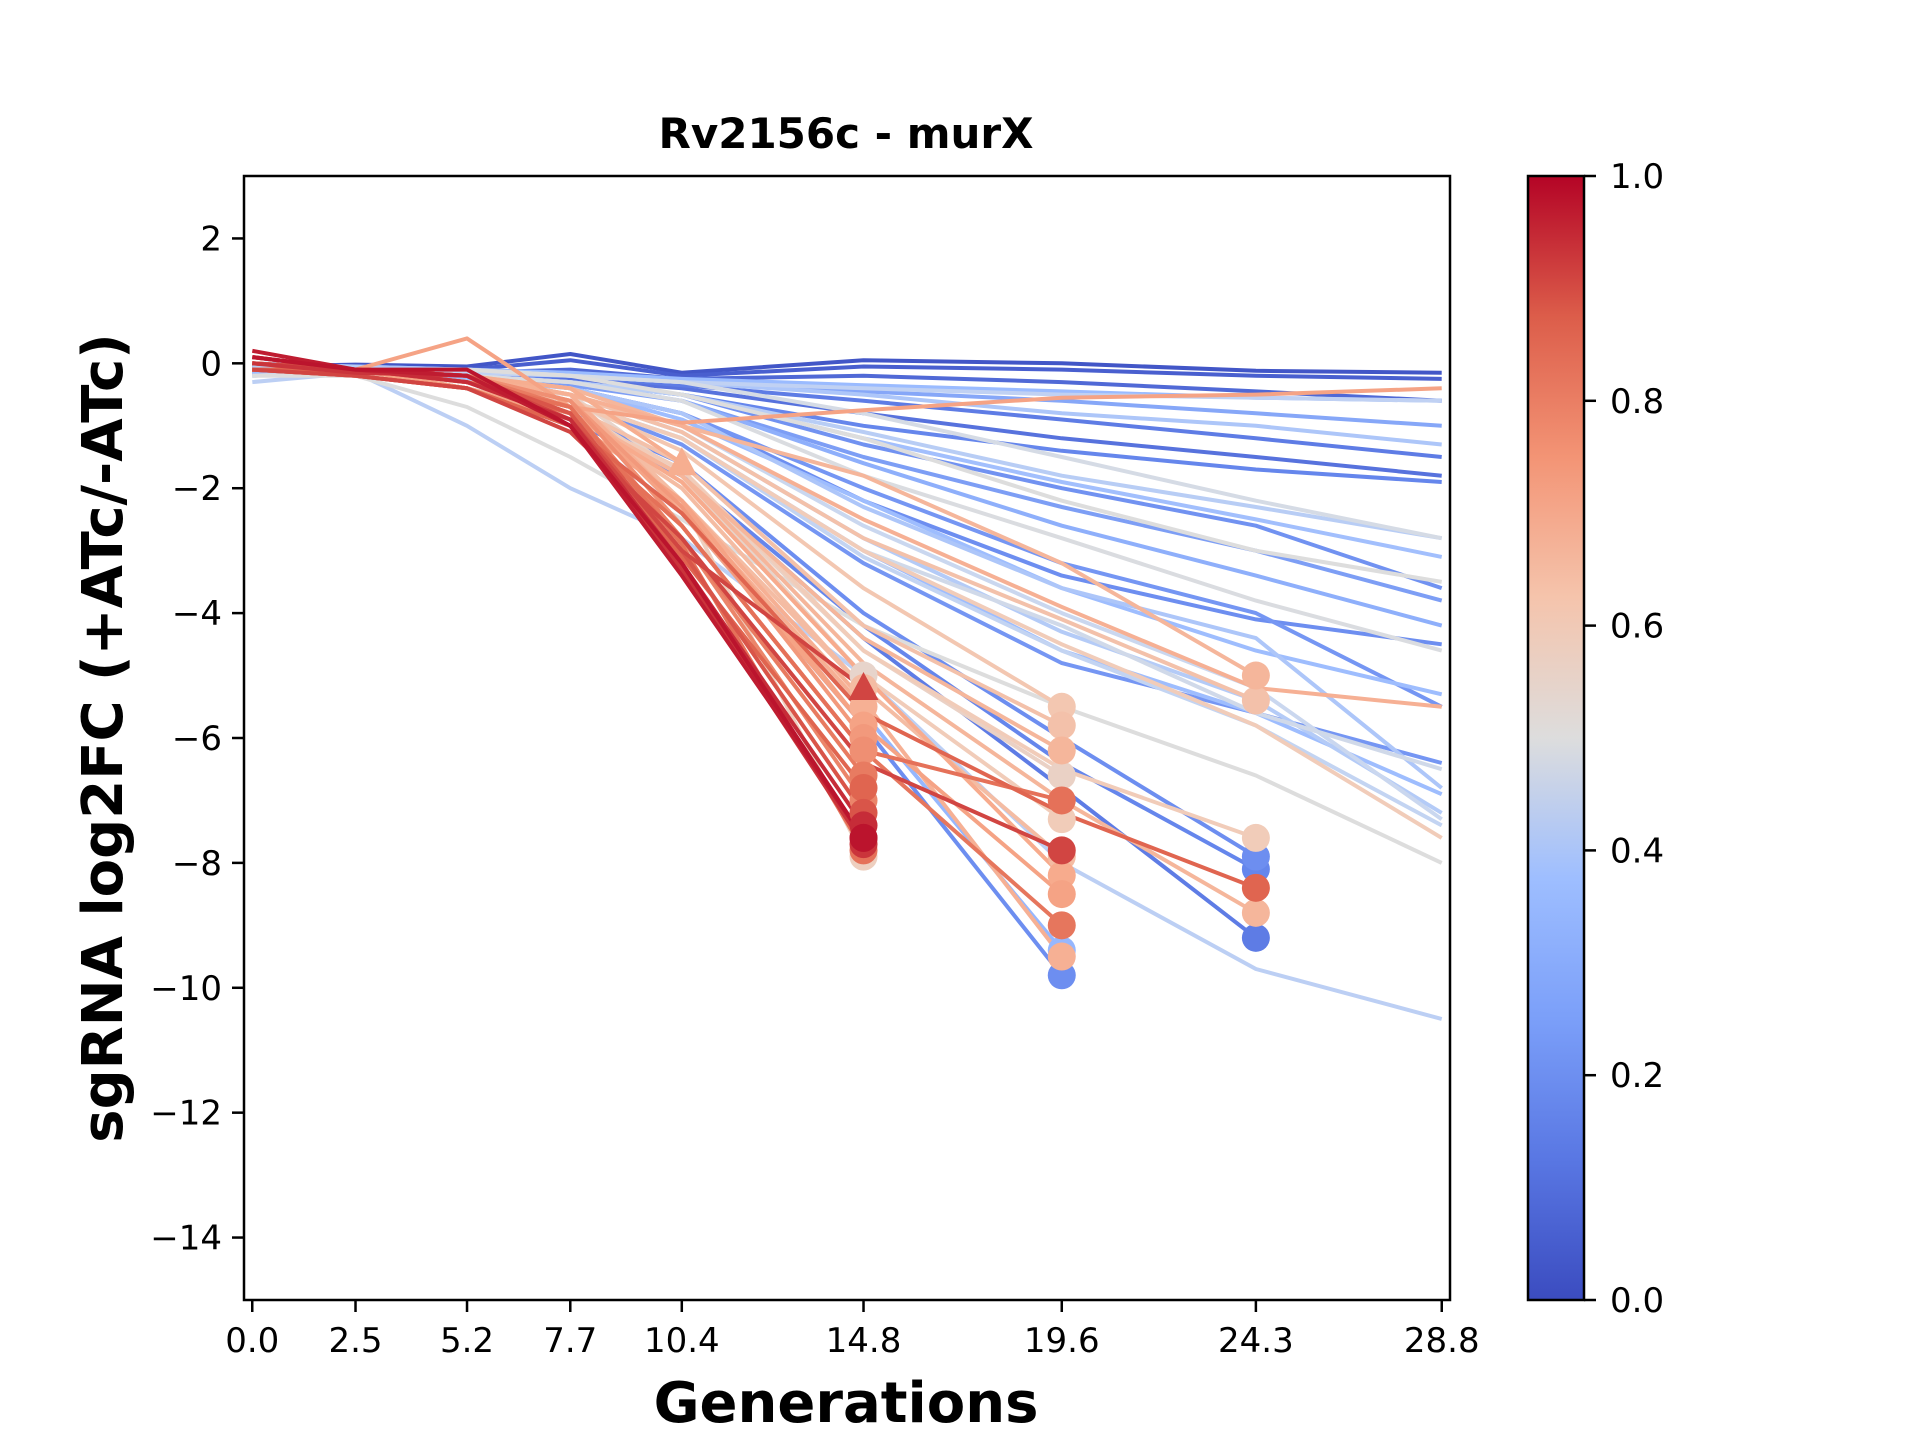  Describe the element at coordinates (467, 1341) in the screenshot. I see `x-tick-label: 5.2` at that location.